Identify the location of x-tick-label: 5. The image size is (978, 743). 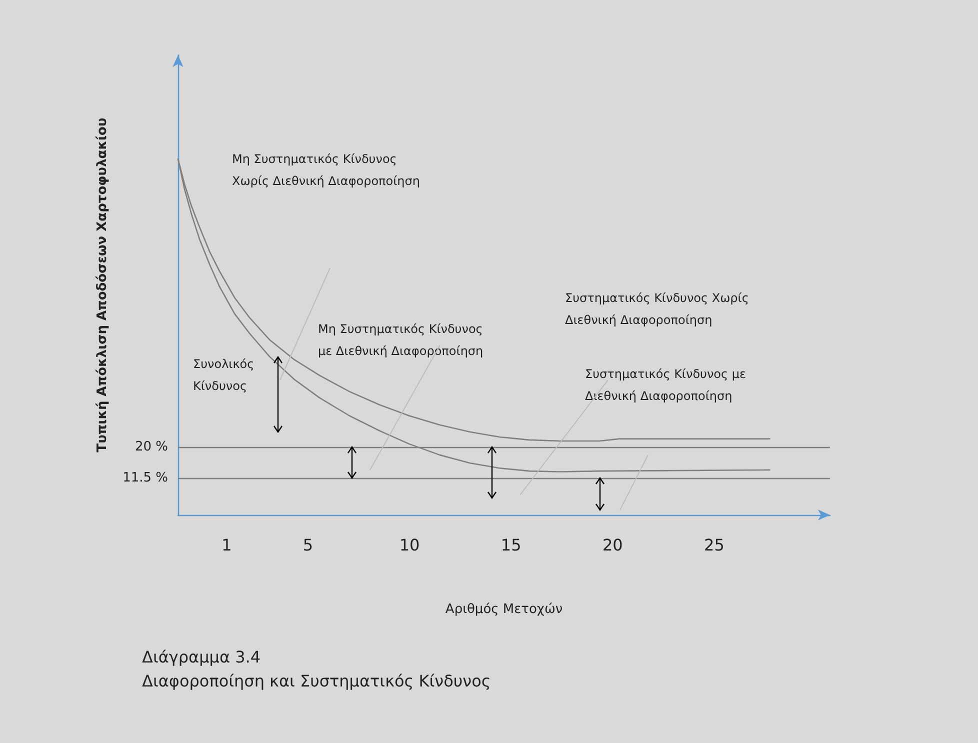
(308, 545).